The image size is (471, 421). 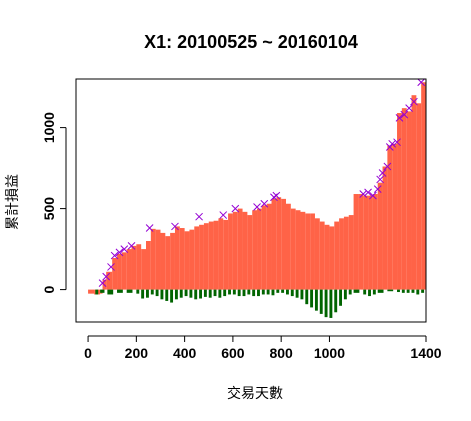 What do you see at coordinates (49, 289) in the screenshot?
I see `y-tick-label: 0` at bounding box center [49, 289].